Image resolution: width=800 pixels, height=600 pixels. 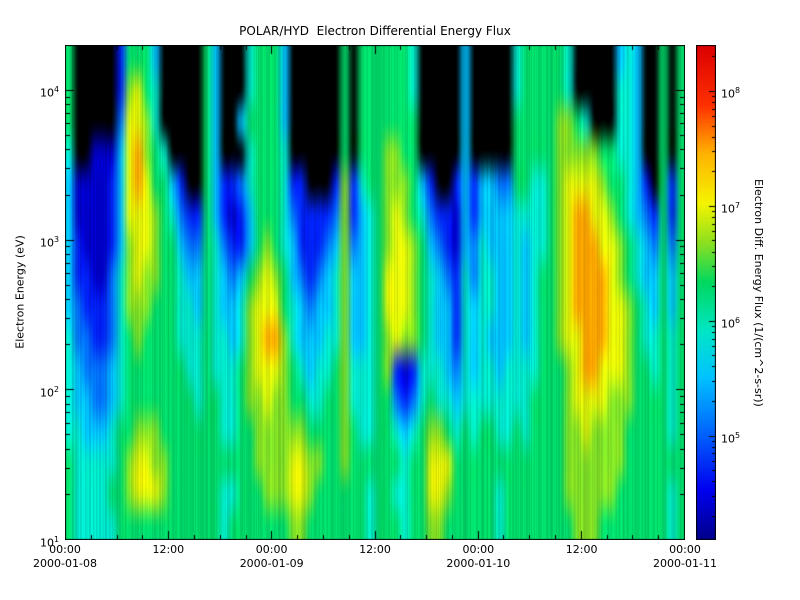 What do you see at coordinates (478, 563) in the screenshot?
I see `x-date-label: 2000-01-10` at bounding box center [478, 563].